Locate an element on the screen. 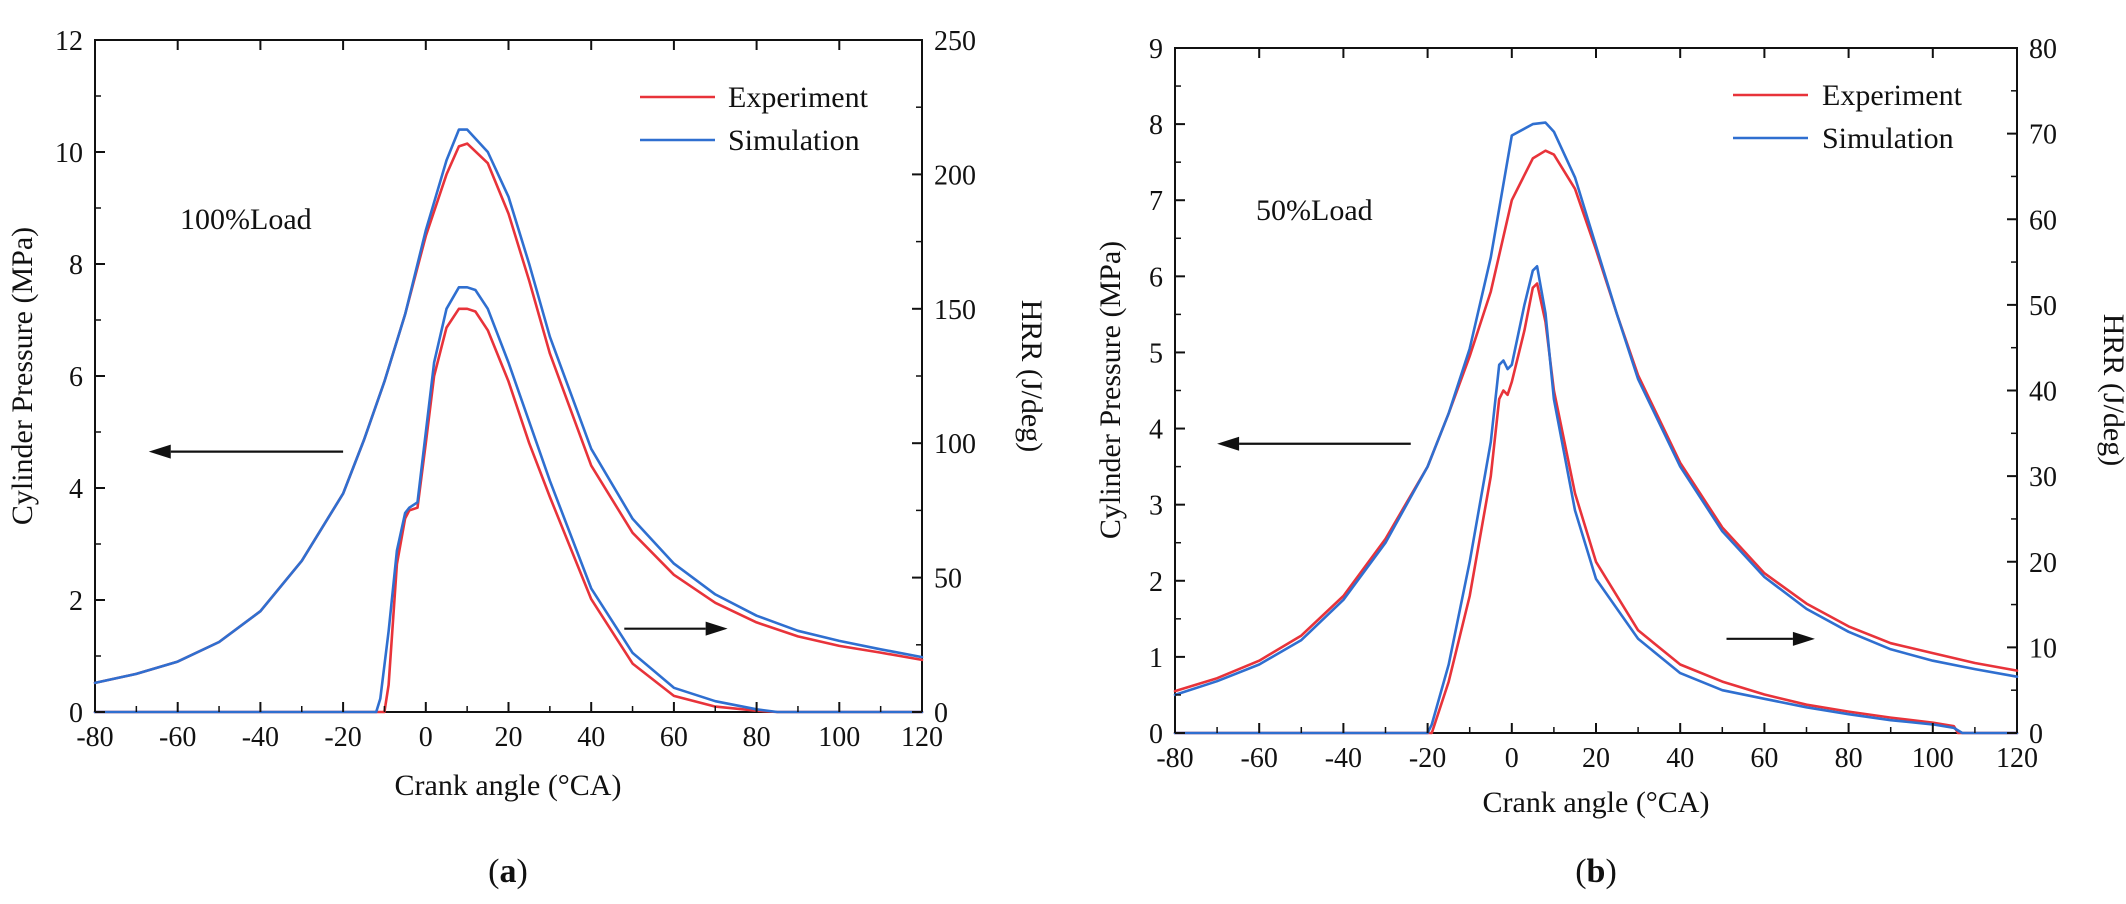 This screenshot has width=2126, height=904. right-y-tick-label: 200 is located at coordinates (955, 175).